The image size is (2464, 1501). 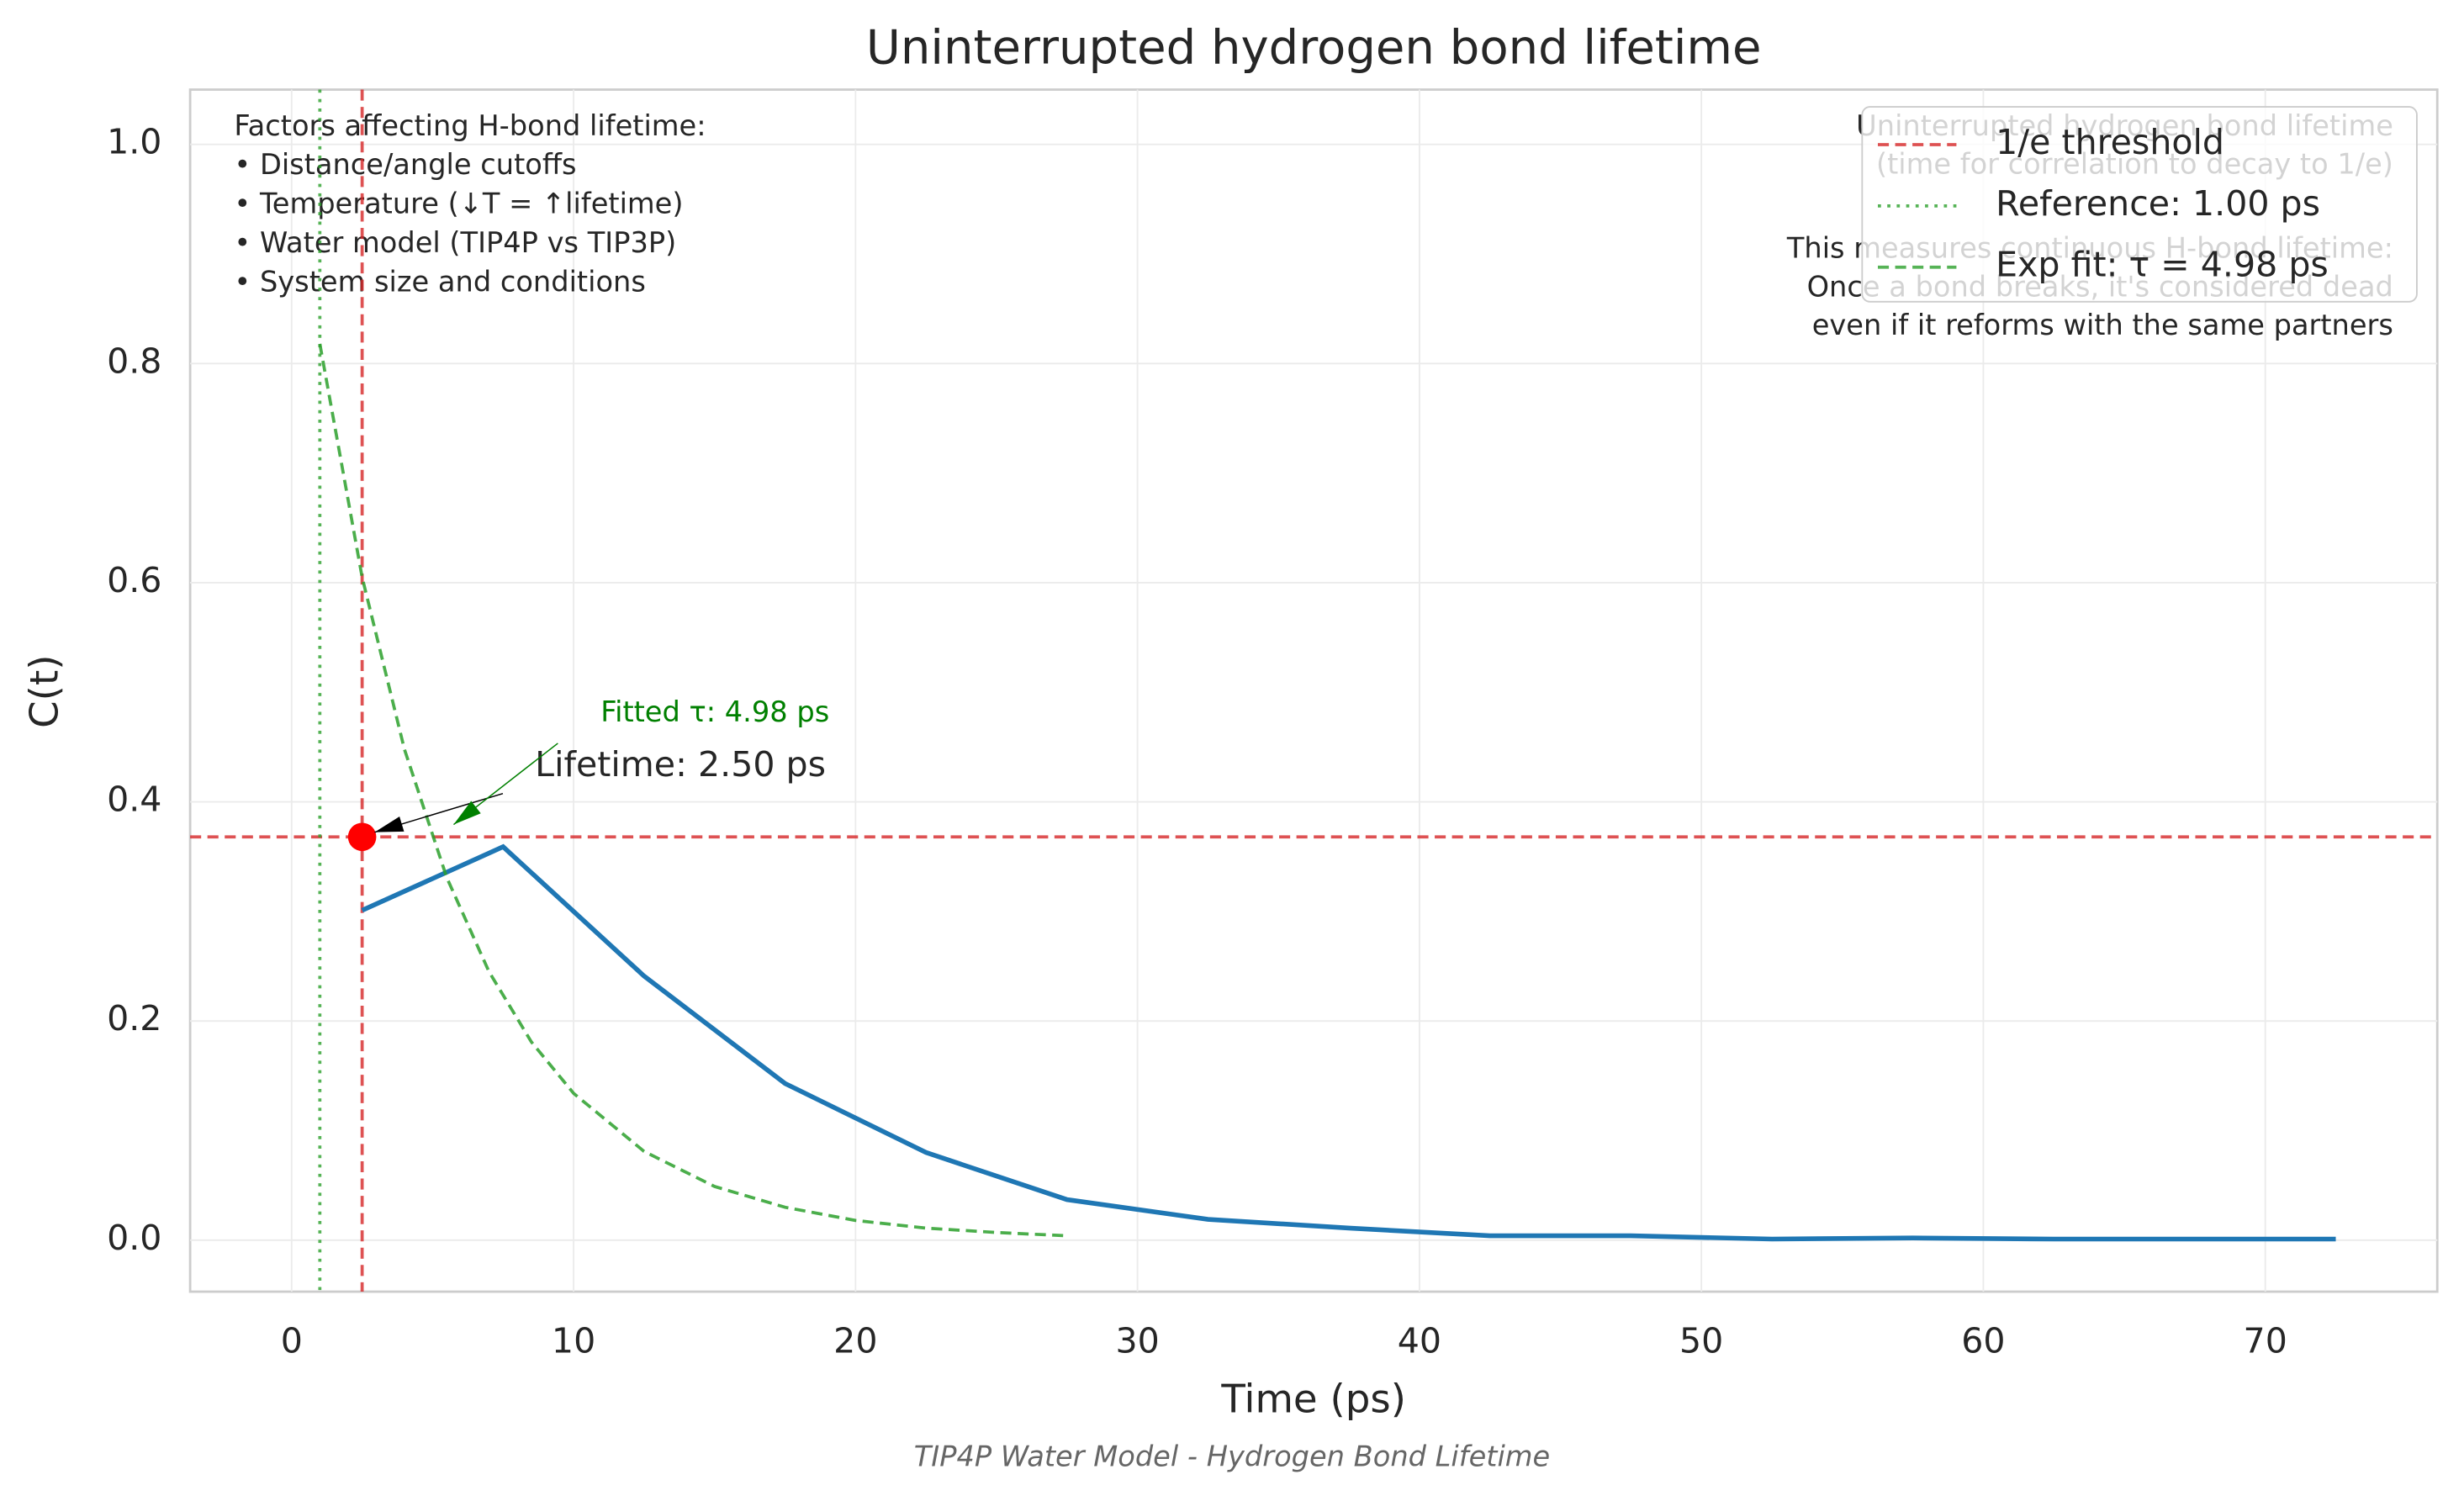 I want to click on y-tick-label: 0.6, so click(x=134, y=580).